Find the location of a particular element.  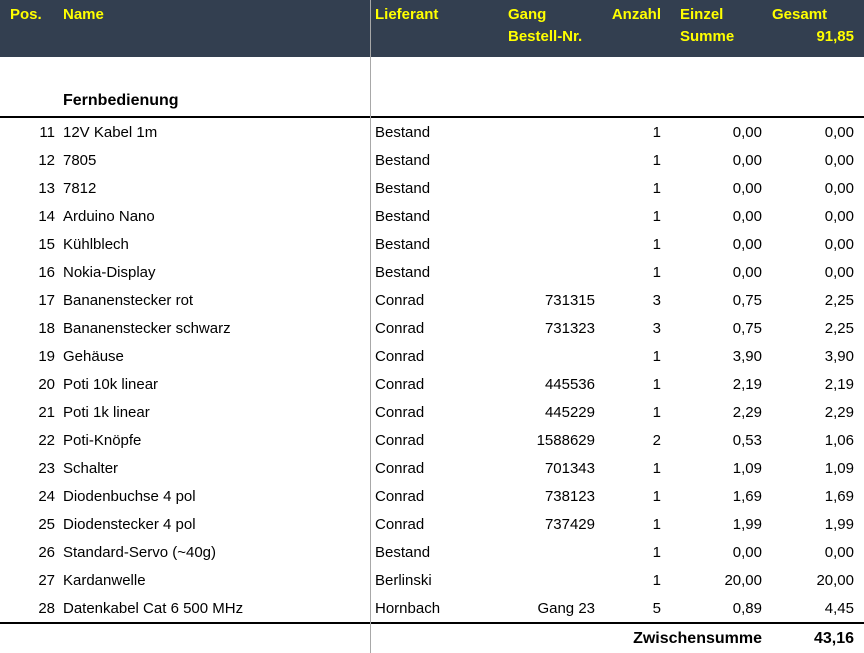

header-bestellnr: Bestell-Nr. is located at coordinates (545, 36).